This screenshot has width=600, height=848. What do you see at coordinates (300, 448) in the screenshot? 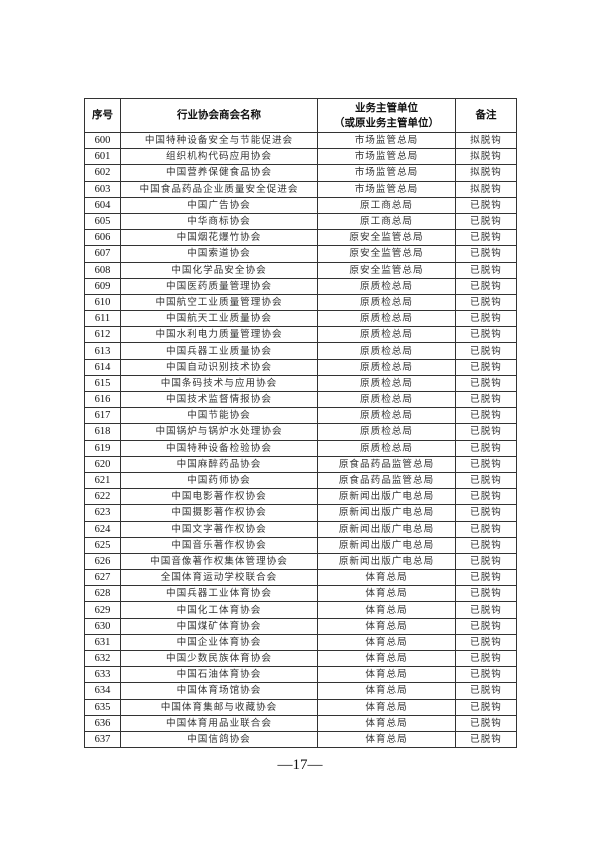
I see `table-row: 619 中国特种设备检验协会 原质检总局 已脱钩` at bounding box center [300, 448].